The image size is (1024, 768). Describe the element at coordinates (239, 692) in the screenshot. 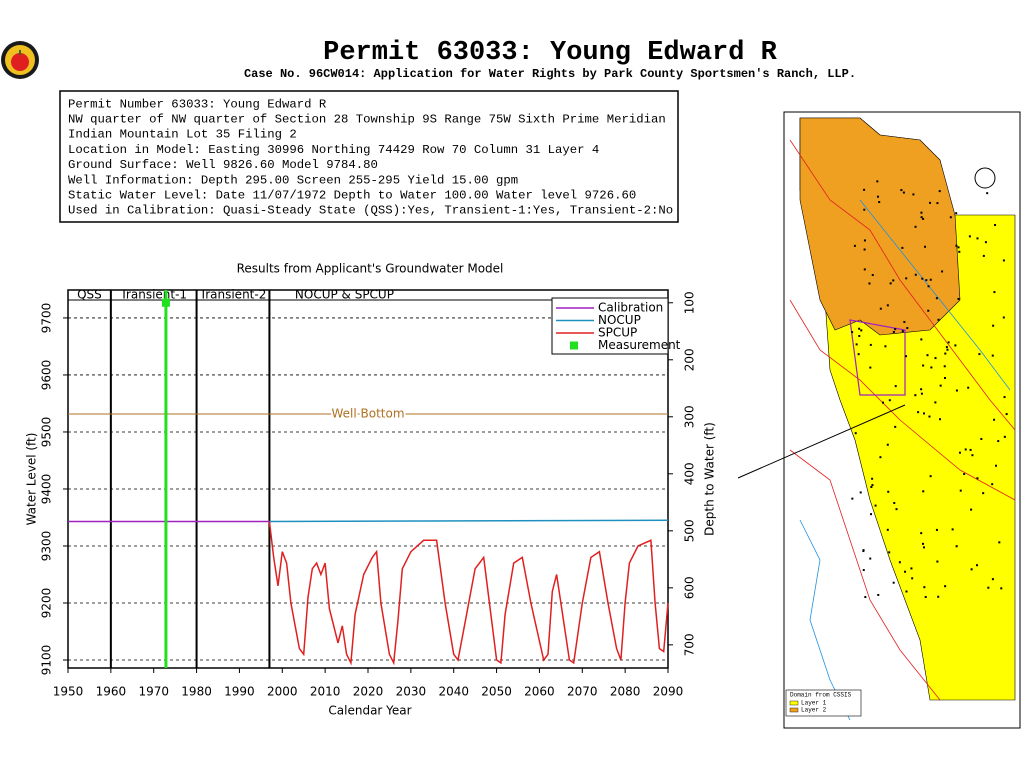

I see `x-tick-label: 1990` at that location.